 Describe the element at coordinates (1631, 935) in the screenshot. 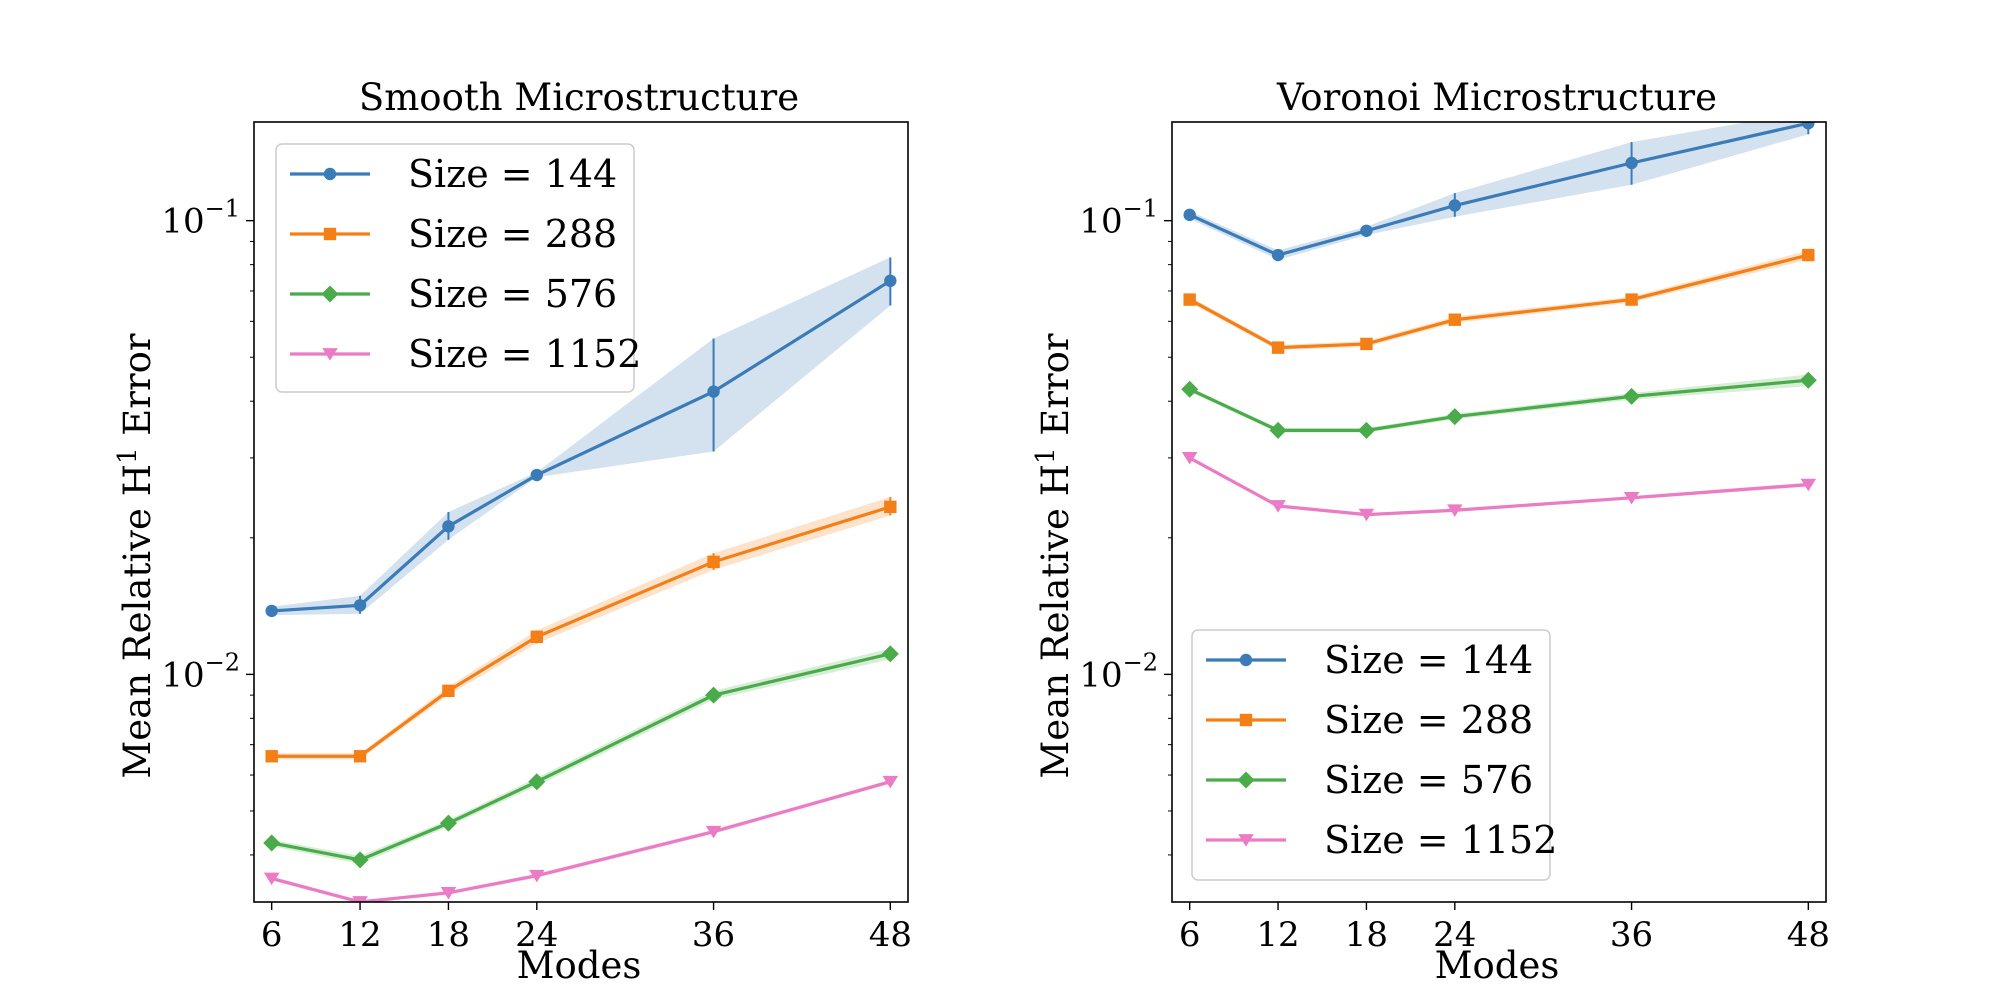

I see `x-tick-label: 36` at that location.